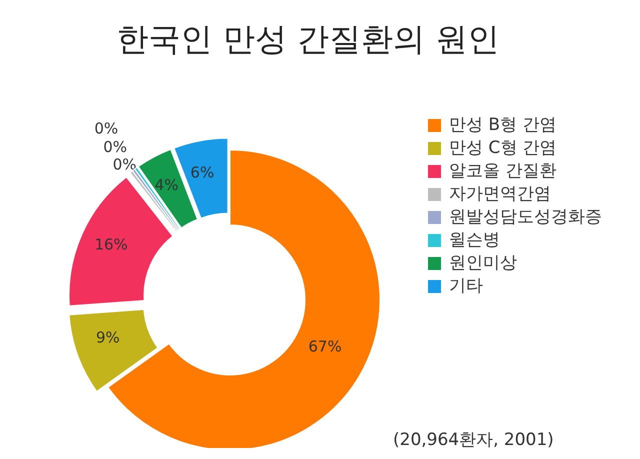  Describe the element at coordinates (325, 346) in the screenshot. I see `data-label: 67%` at that location.